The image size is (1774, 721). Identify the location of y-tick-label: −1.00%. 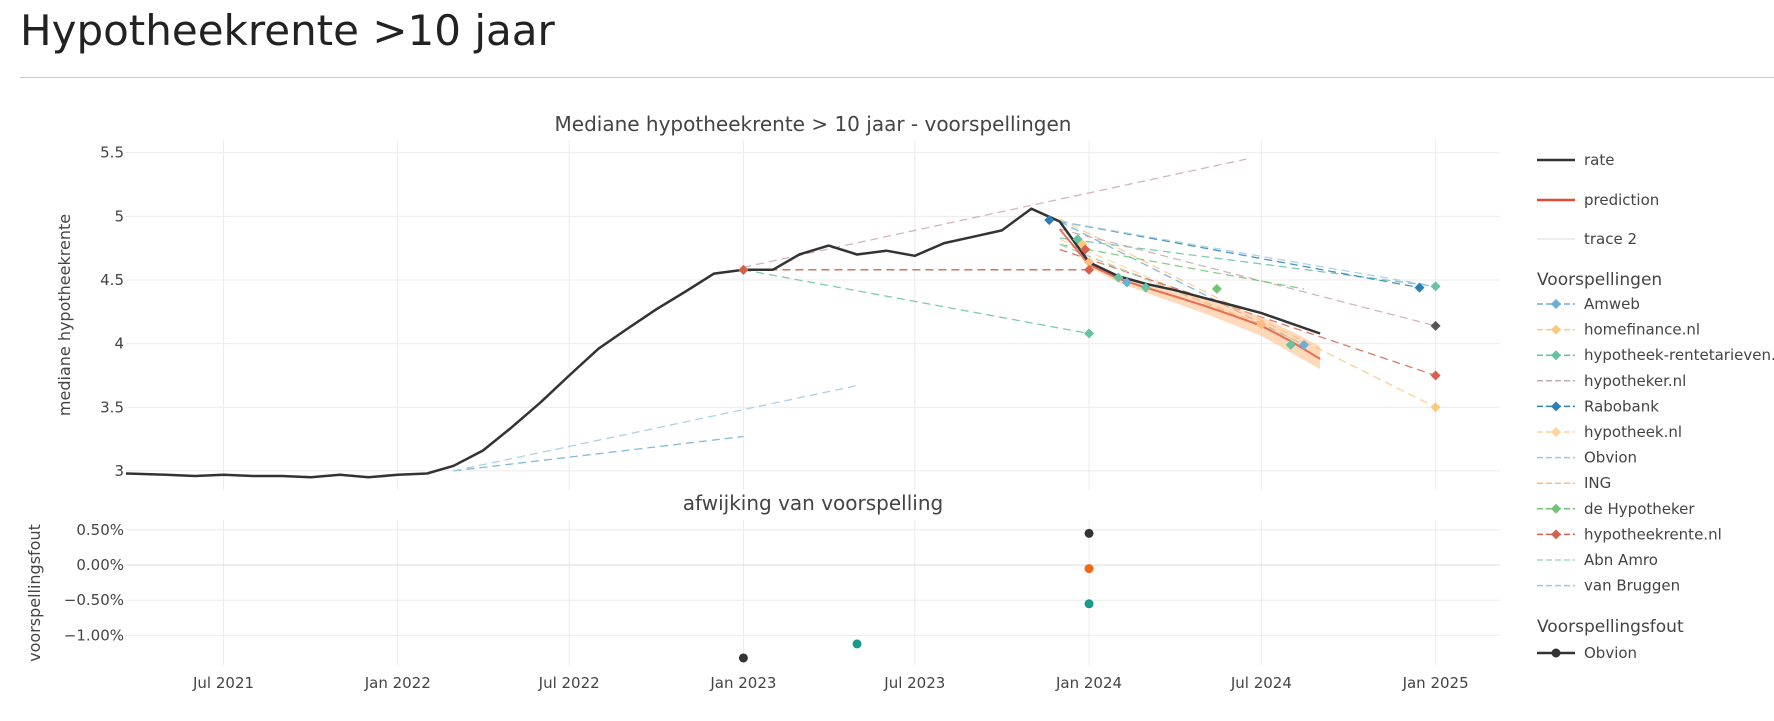
(94, 635).